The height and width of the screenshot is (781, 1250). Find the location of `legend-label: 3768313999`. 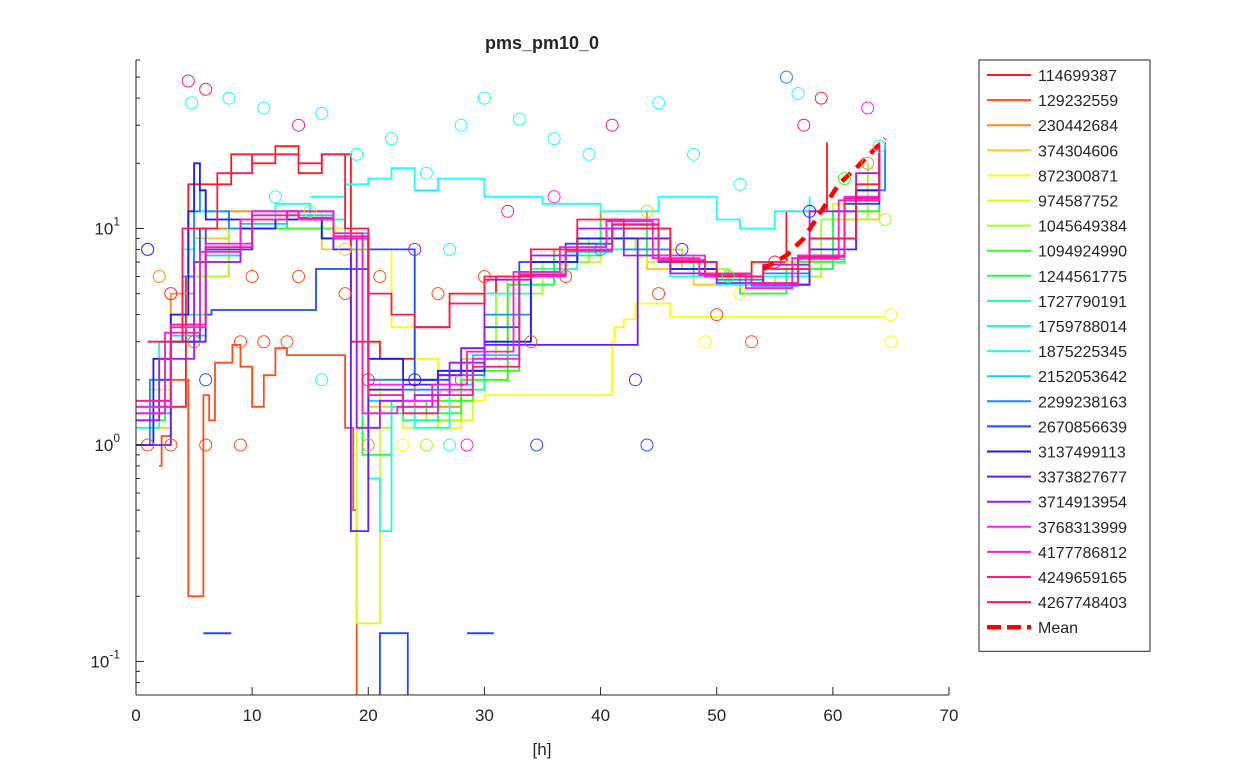

legend-label: 3768313999 is located at coordinates (1082, 528).